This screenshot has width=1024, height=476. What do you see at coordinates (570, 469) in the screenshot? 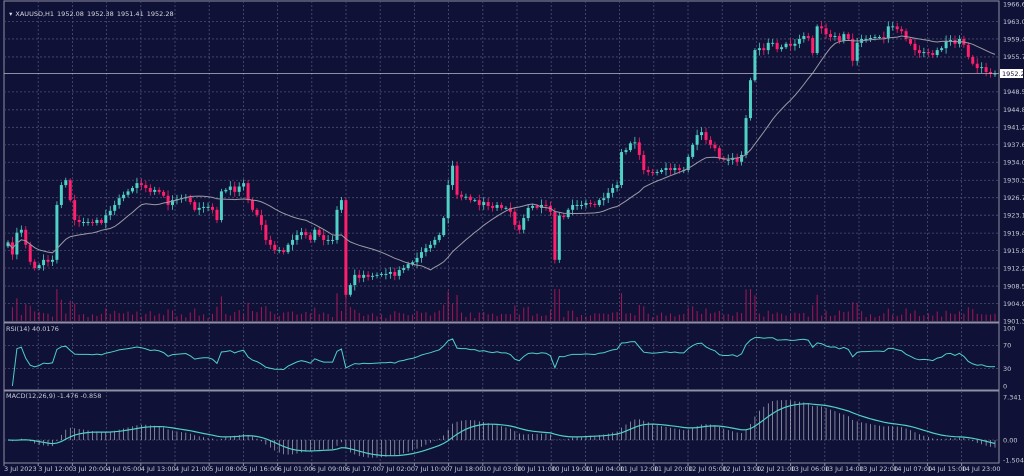
I see `time-tick-label: 10 Jul 19:00` at bounding box center [570, 469].